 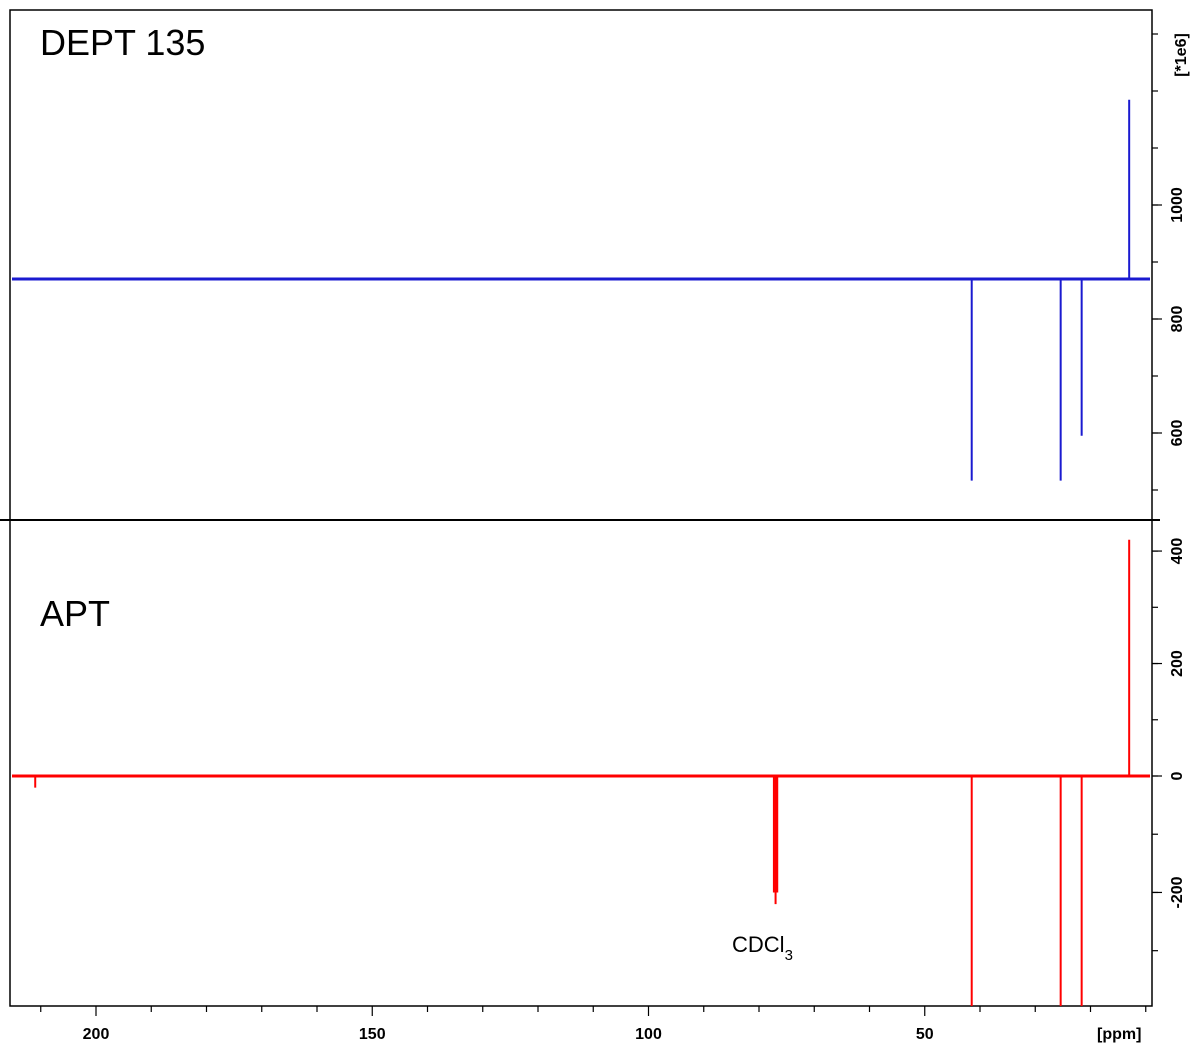 What do you see at coordinates (372, 1034) in the screenshot?
I see `x-tick-label: 150` at bounding box center [372, 1034].